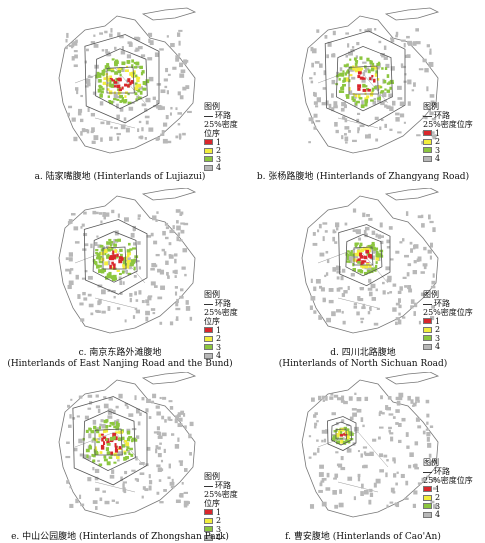 The image size is (485, 543). I want to click on legend-title: 图例, so click(212, 476).